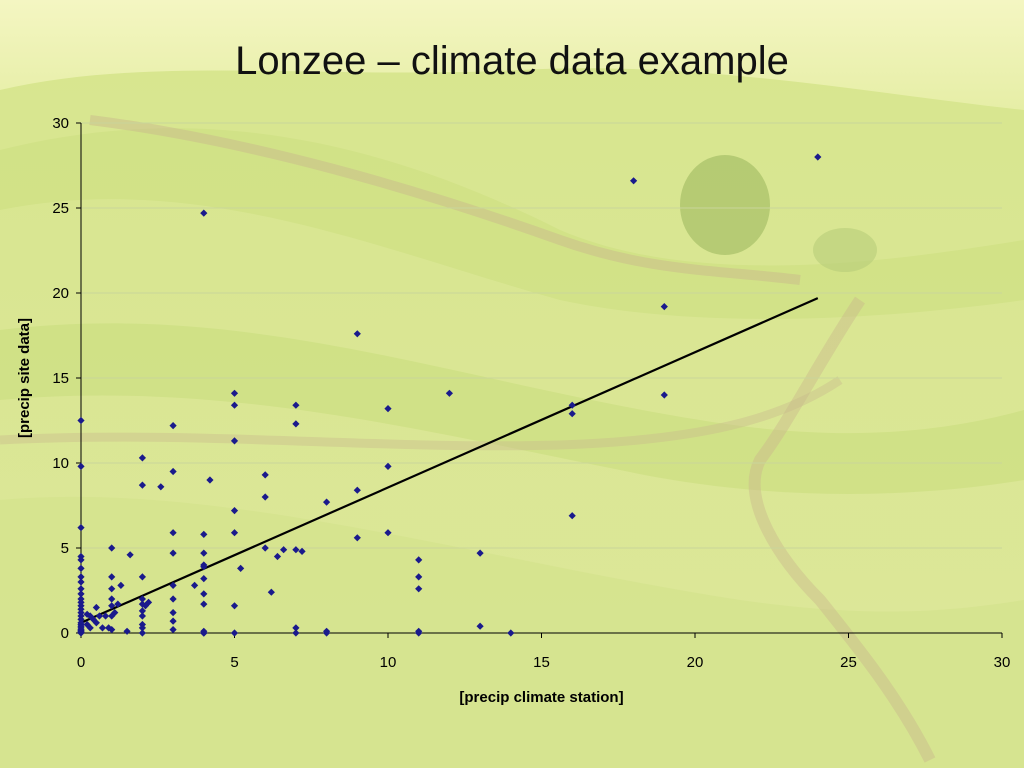  What do you see at coordinates (24, 378) in the screenshot?
I see `y-axis-title: [precip site data]` at bounding box center [24, 378].